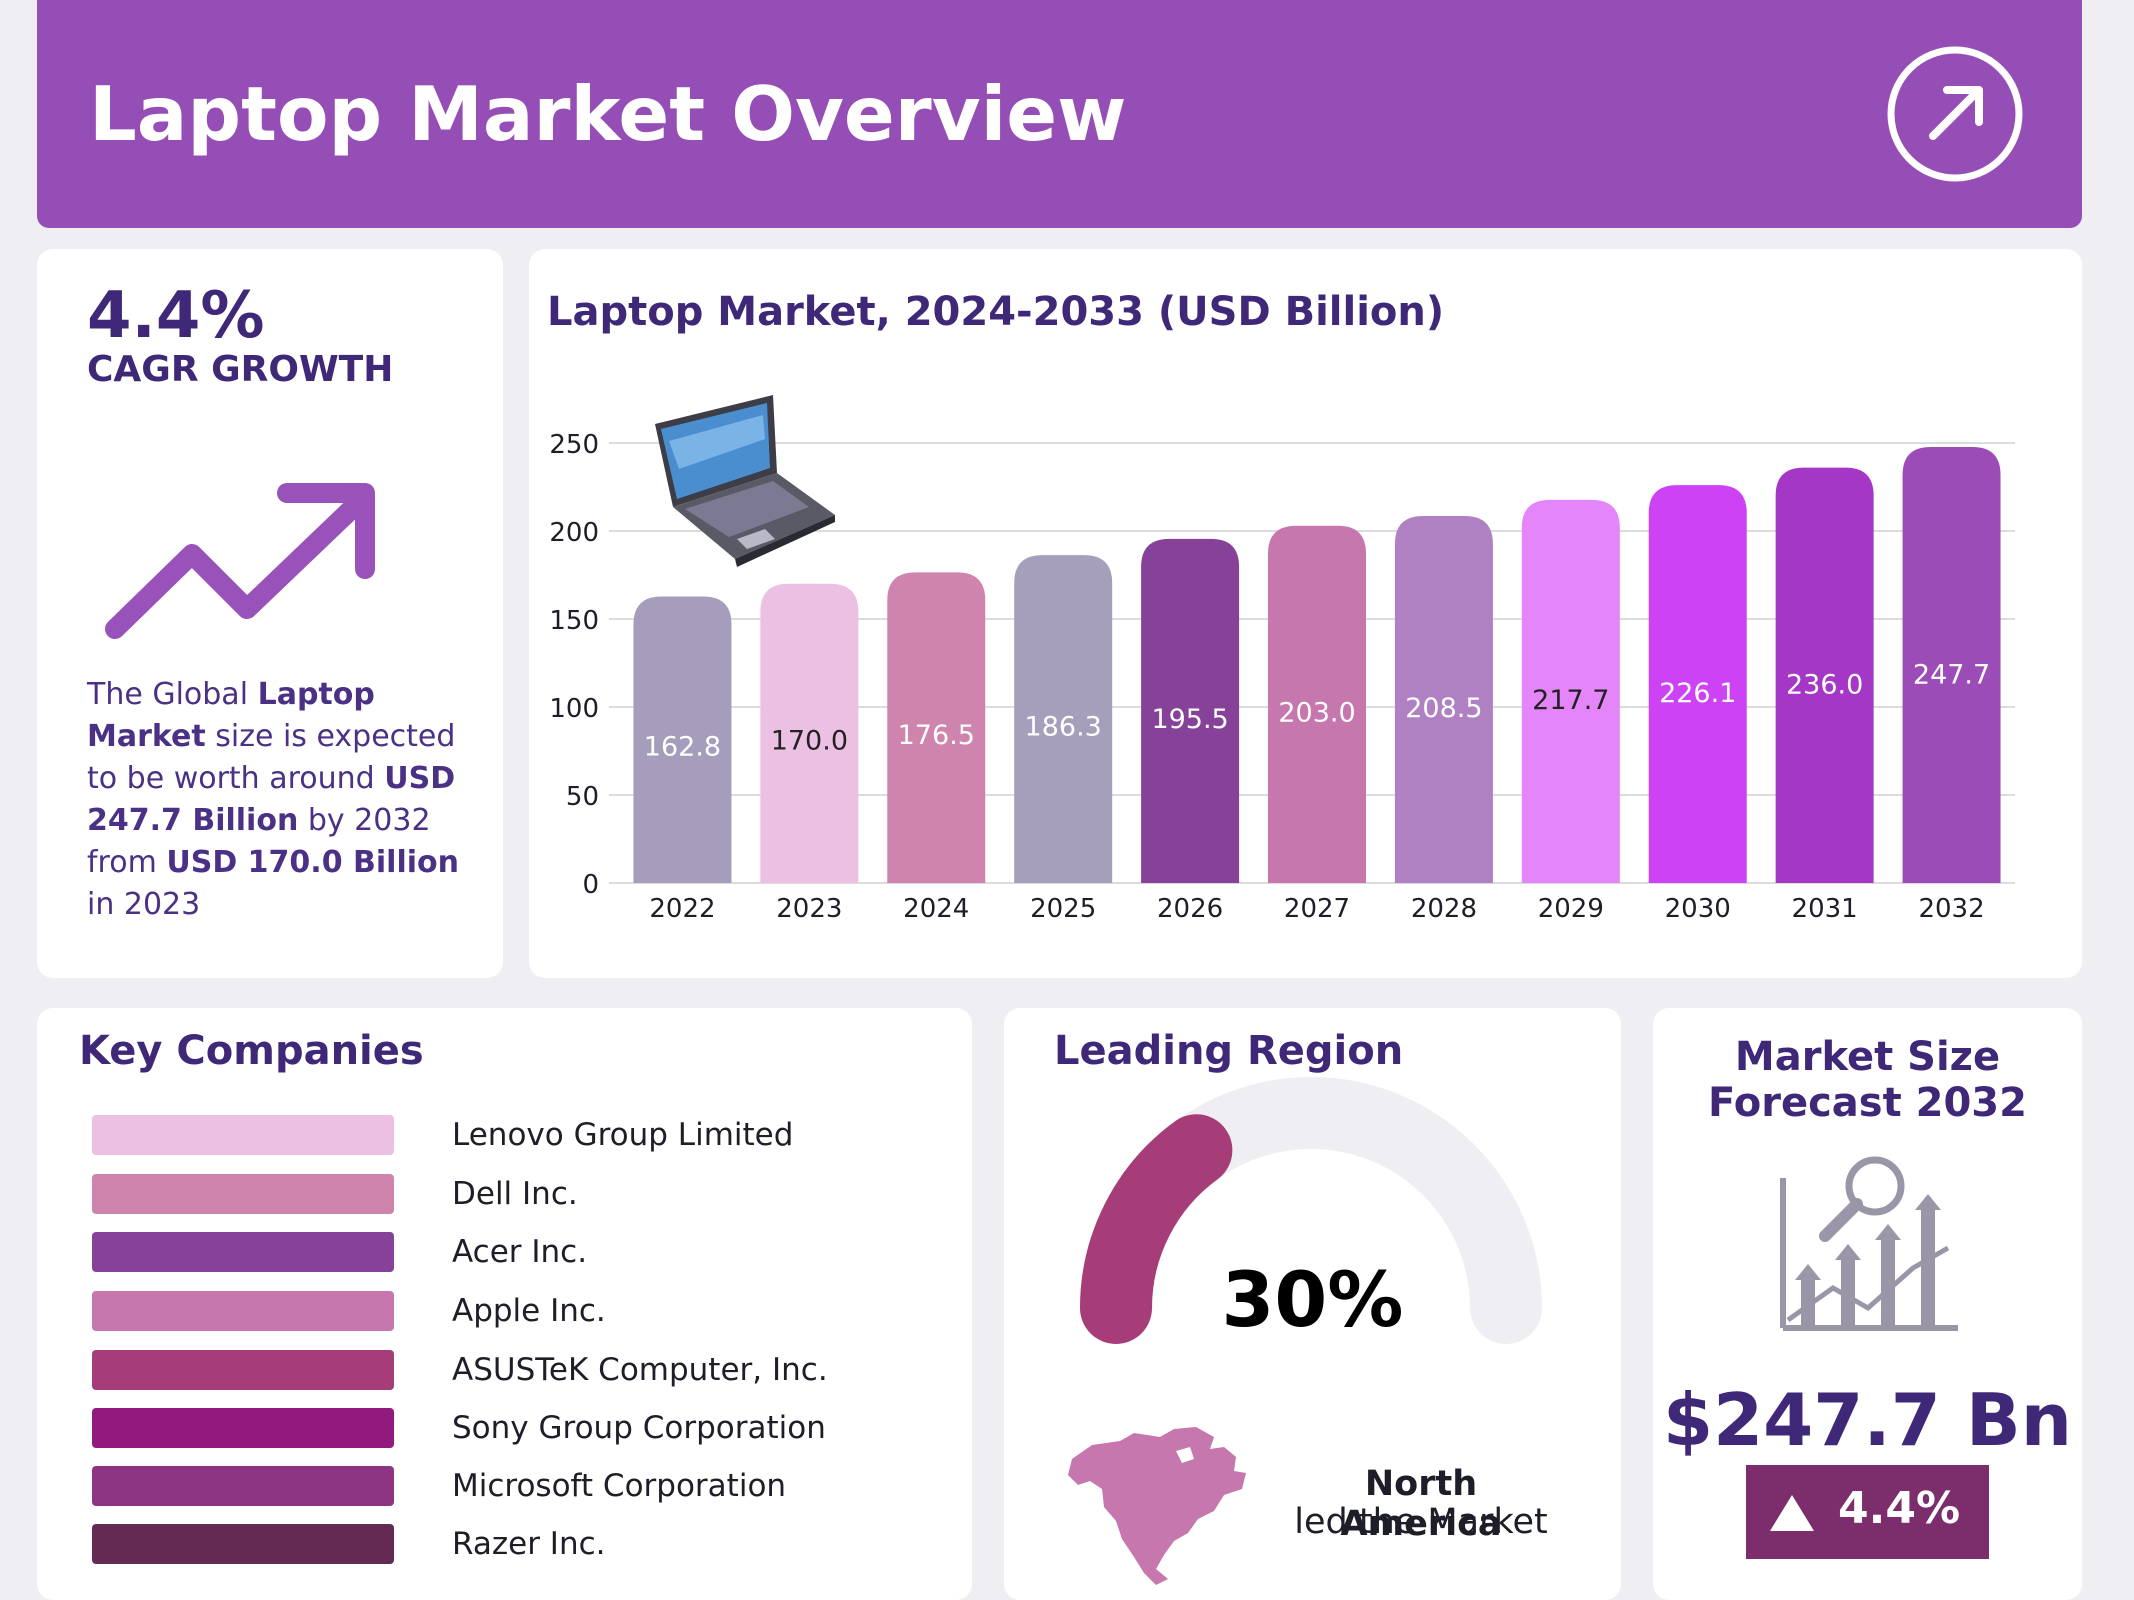 This screenshot has height=1600, width=2134. I want to click on x-tick-label: 2023, so click(809, 909).